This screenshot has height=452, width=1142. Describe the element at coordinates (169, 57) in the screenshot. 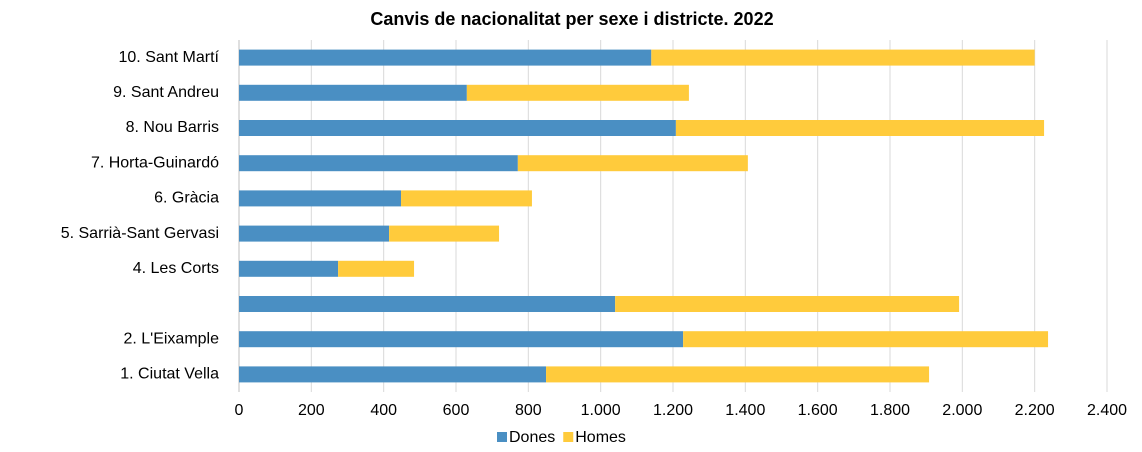

I see `y-tick-label: 10. Sant Martí` at that location.